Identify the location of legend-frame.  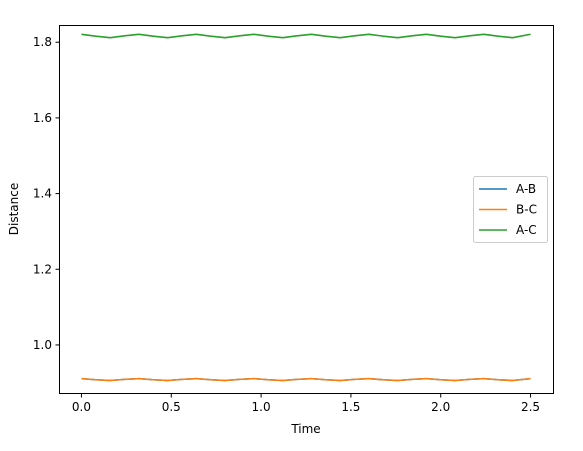
(510, 209).